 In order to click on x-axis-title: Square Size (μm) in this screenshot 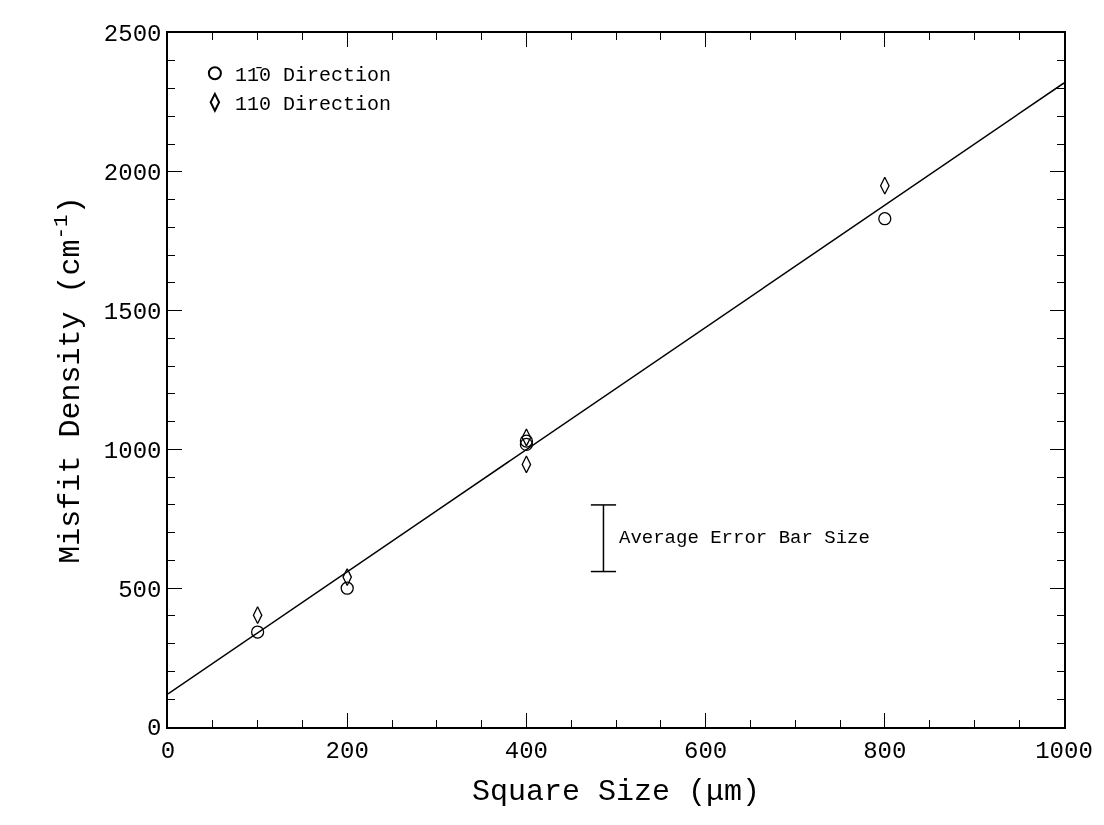, I will do `click(616, 791)`.